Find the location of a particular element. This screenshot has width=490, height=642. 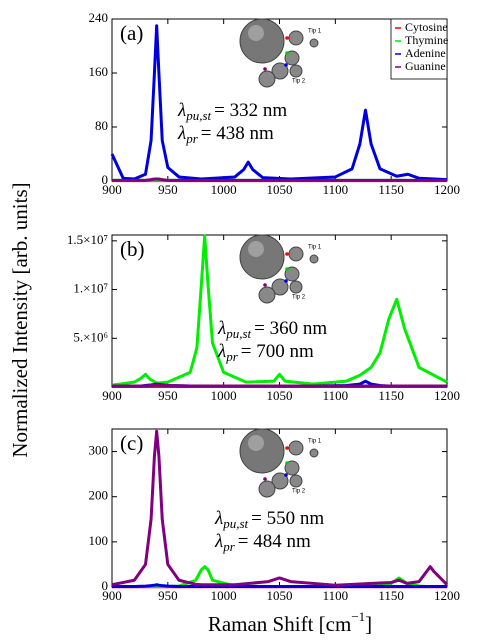

panel-label: (b) is located at coordinates (132, 249).